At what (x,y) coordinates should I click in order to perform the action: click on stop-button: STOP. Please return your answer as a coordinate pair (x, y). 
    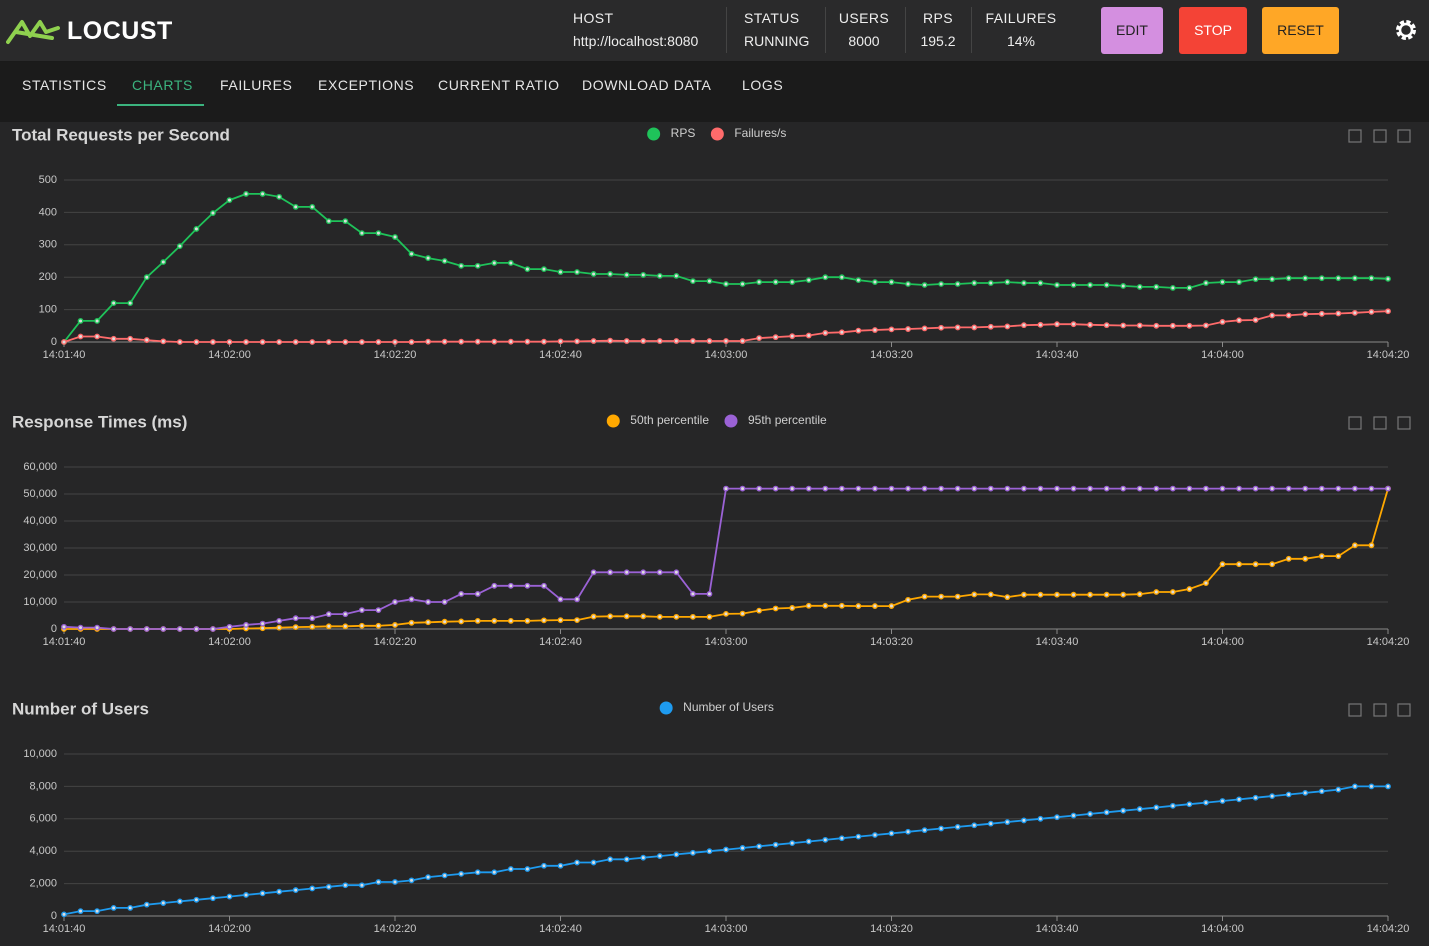
    Looking at the image, I should click on (1213, 30).